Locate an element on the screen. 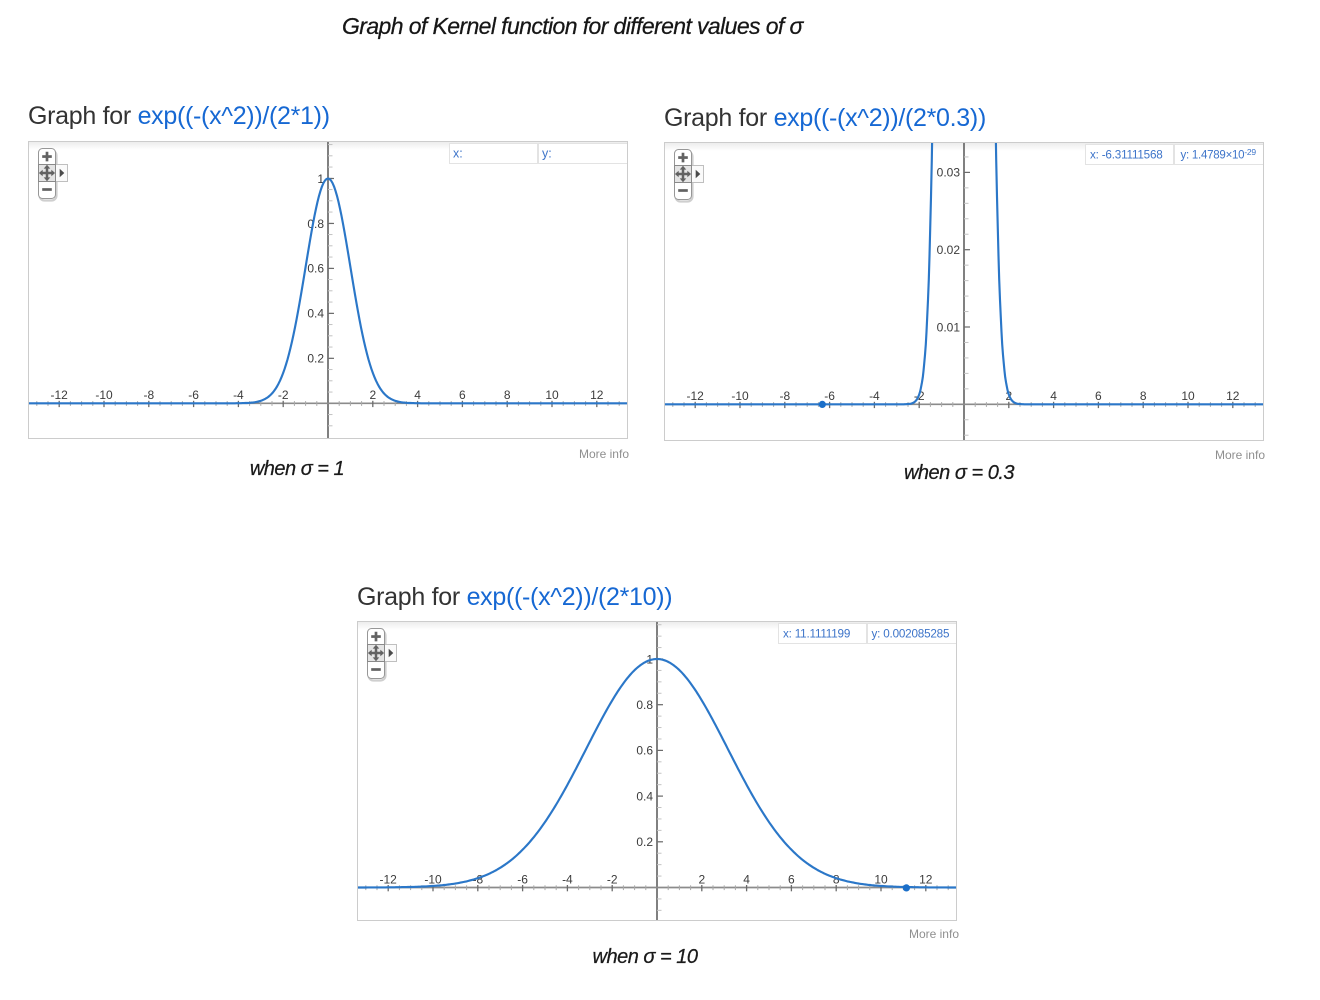 Image resolution: width=1320 pixels, height=1000 pixels. svg-text: x: 11.1111199 is located at coordinates (816, 633).